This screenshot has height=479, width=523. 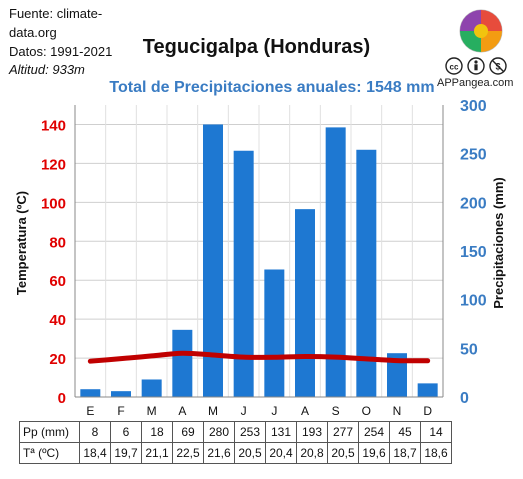 What do you see at coordinates (61, 51) in the screenshot?
I see `source-line-3: Datos: 1991-2021` at bounding box center [61, 51].